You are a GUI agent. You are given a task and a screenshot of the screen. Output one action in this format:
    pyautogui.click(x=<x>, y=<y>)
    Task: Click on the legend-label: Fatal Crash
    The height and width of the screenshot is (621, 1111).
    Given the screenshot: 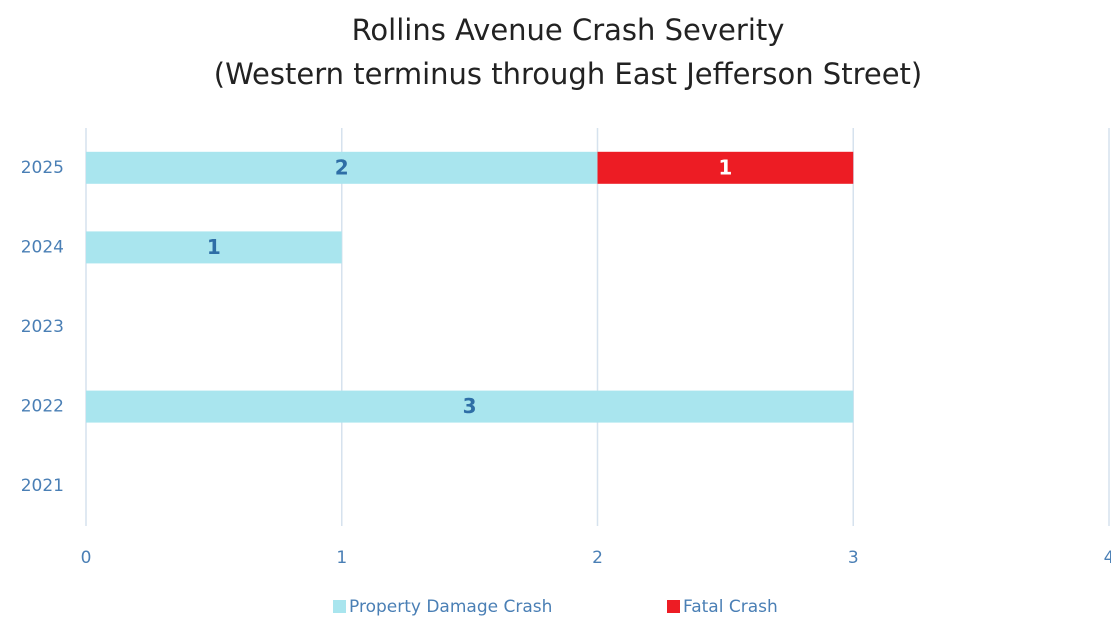 What is the action you would take?
    pyautogui.click(x=730, y=607)
    